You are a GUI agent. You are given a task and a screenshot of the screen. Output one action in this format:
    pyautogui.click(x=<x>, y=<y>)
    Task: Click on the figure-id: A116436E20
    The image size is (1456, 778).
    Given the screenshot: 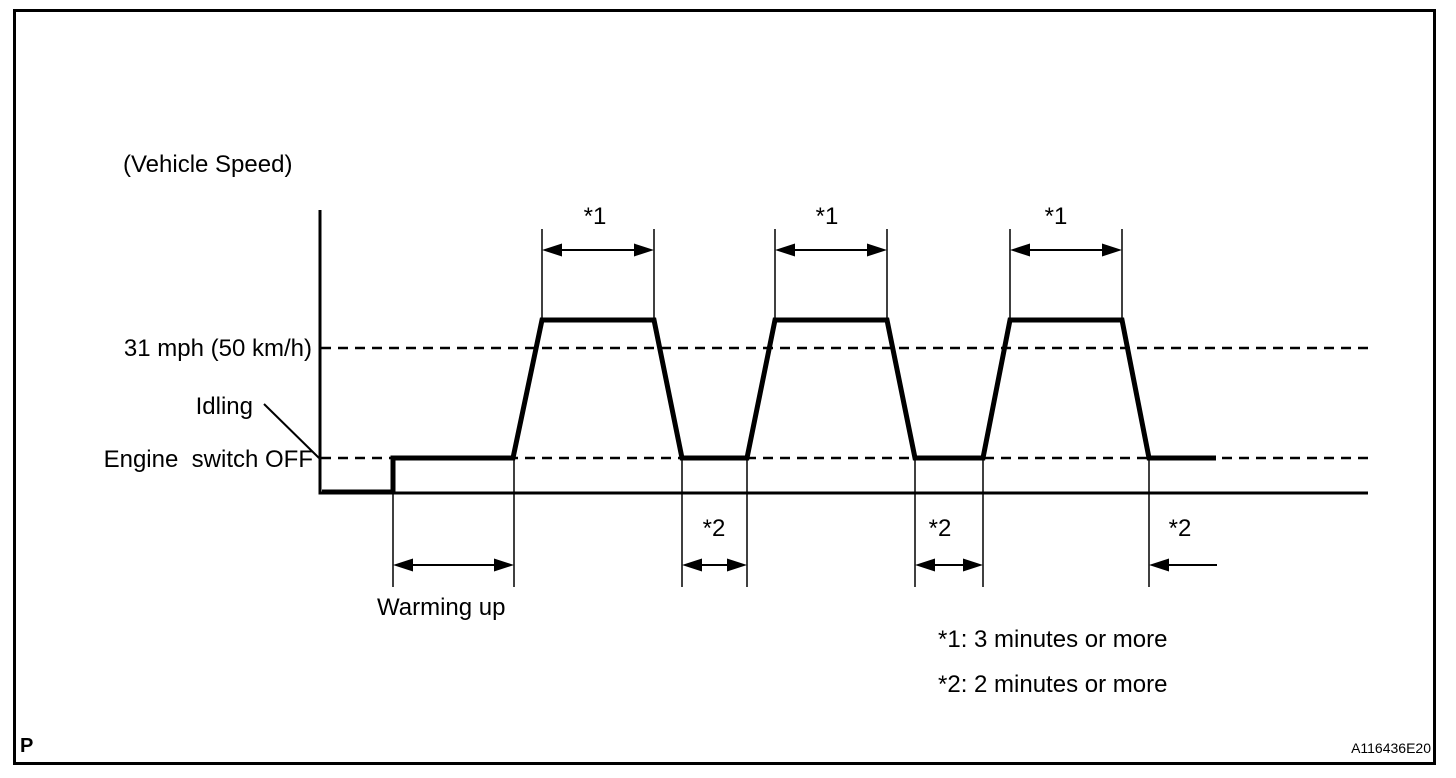 What is the action you would take?
    pyautogui.click(x=1391, y=748)
    